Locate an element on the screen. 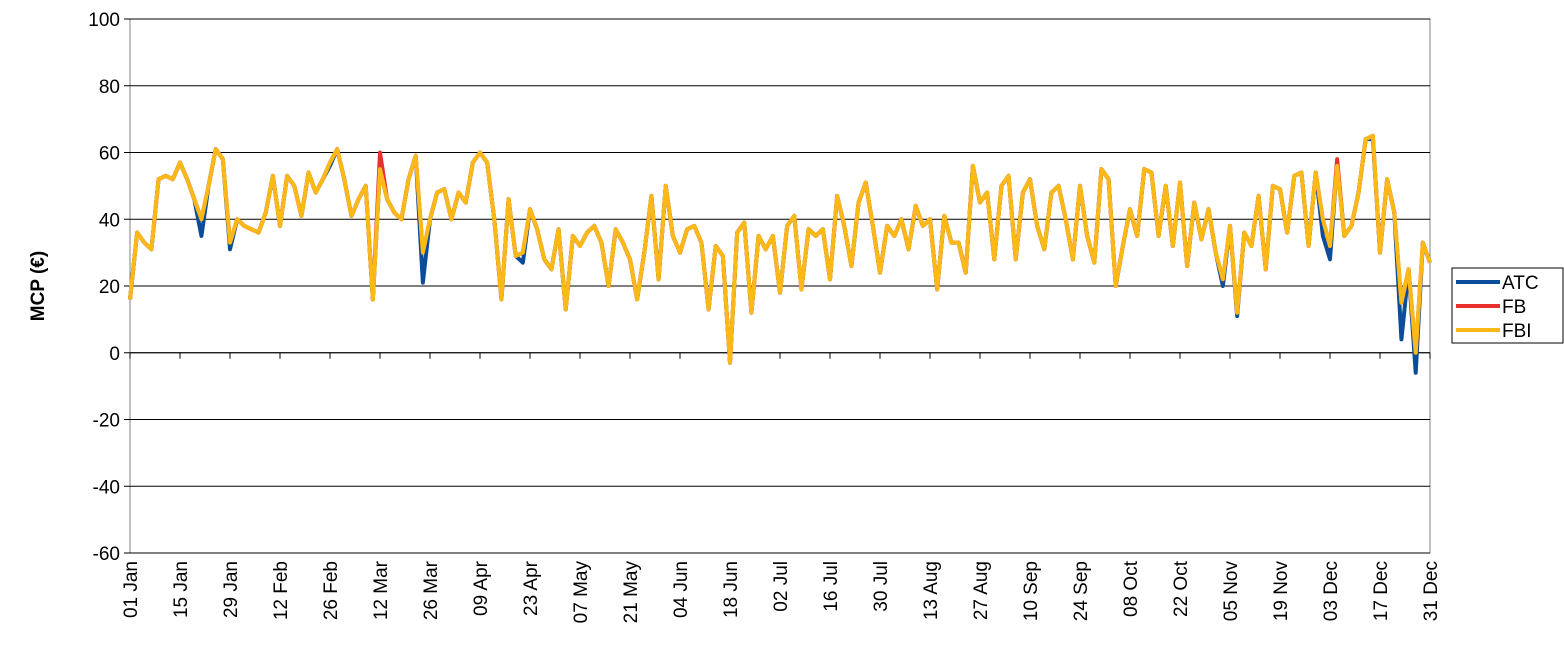 This screenshot has width=1564, height=654. x-tick-label: 26 Feb is located at coordinates (331, 590).